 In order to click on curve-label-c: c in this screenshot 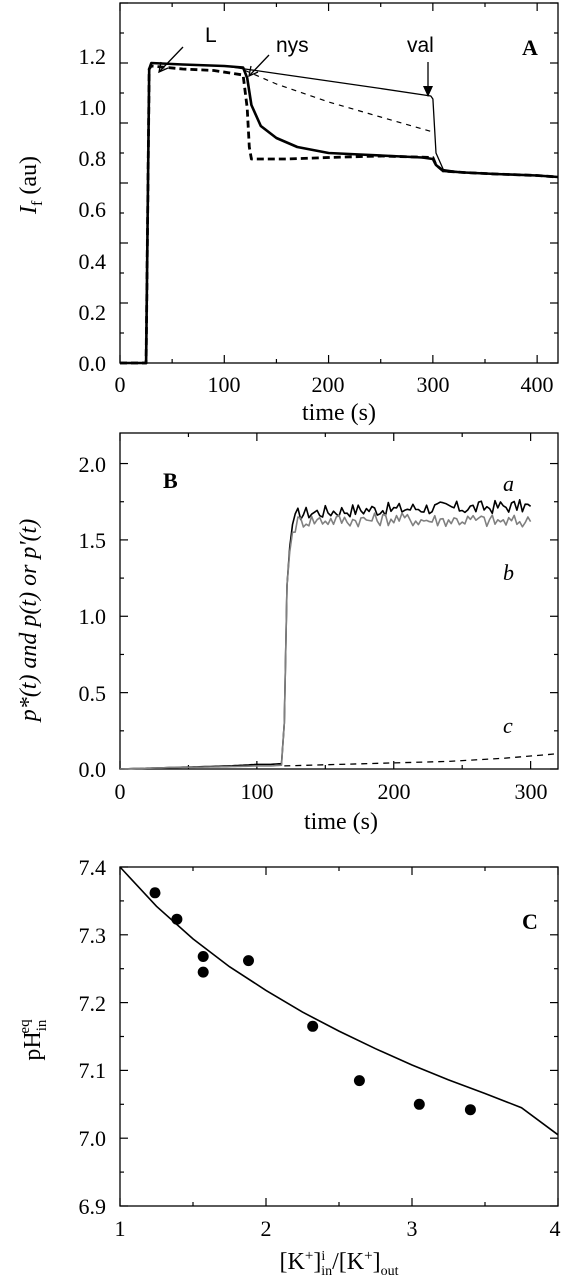, I will do `click(508, 725)`.